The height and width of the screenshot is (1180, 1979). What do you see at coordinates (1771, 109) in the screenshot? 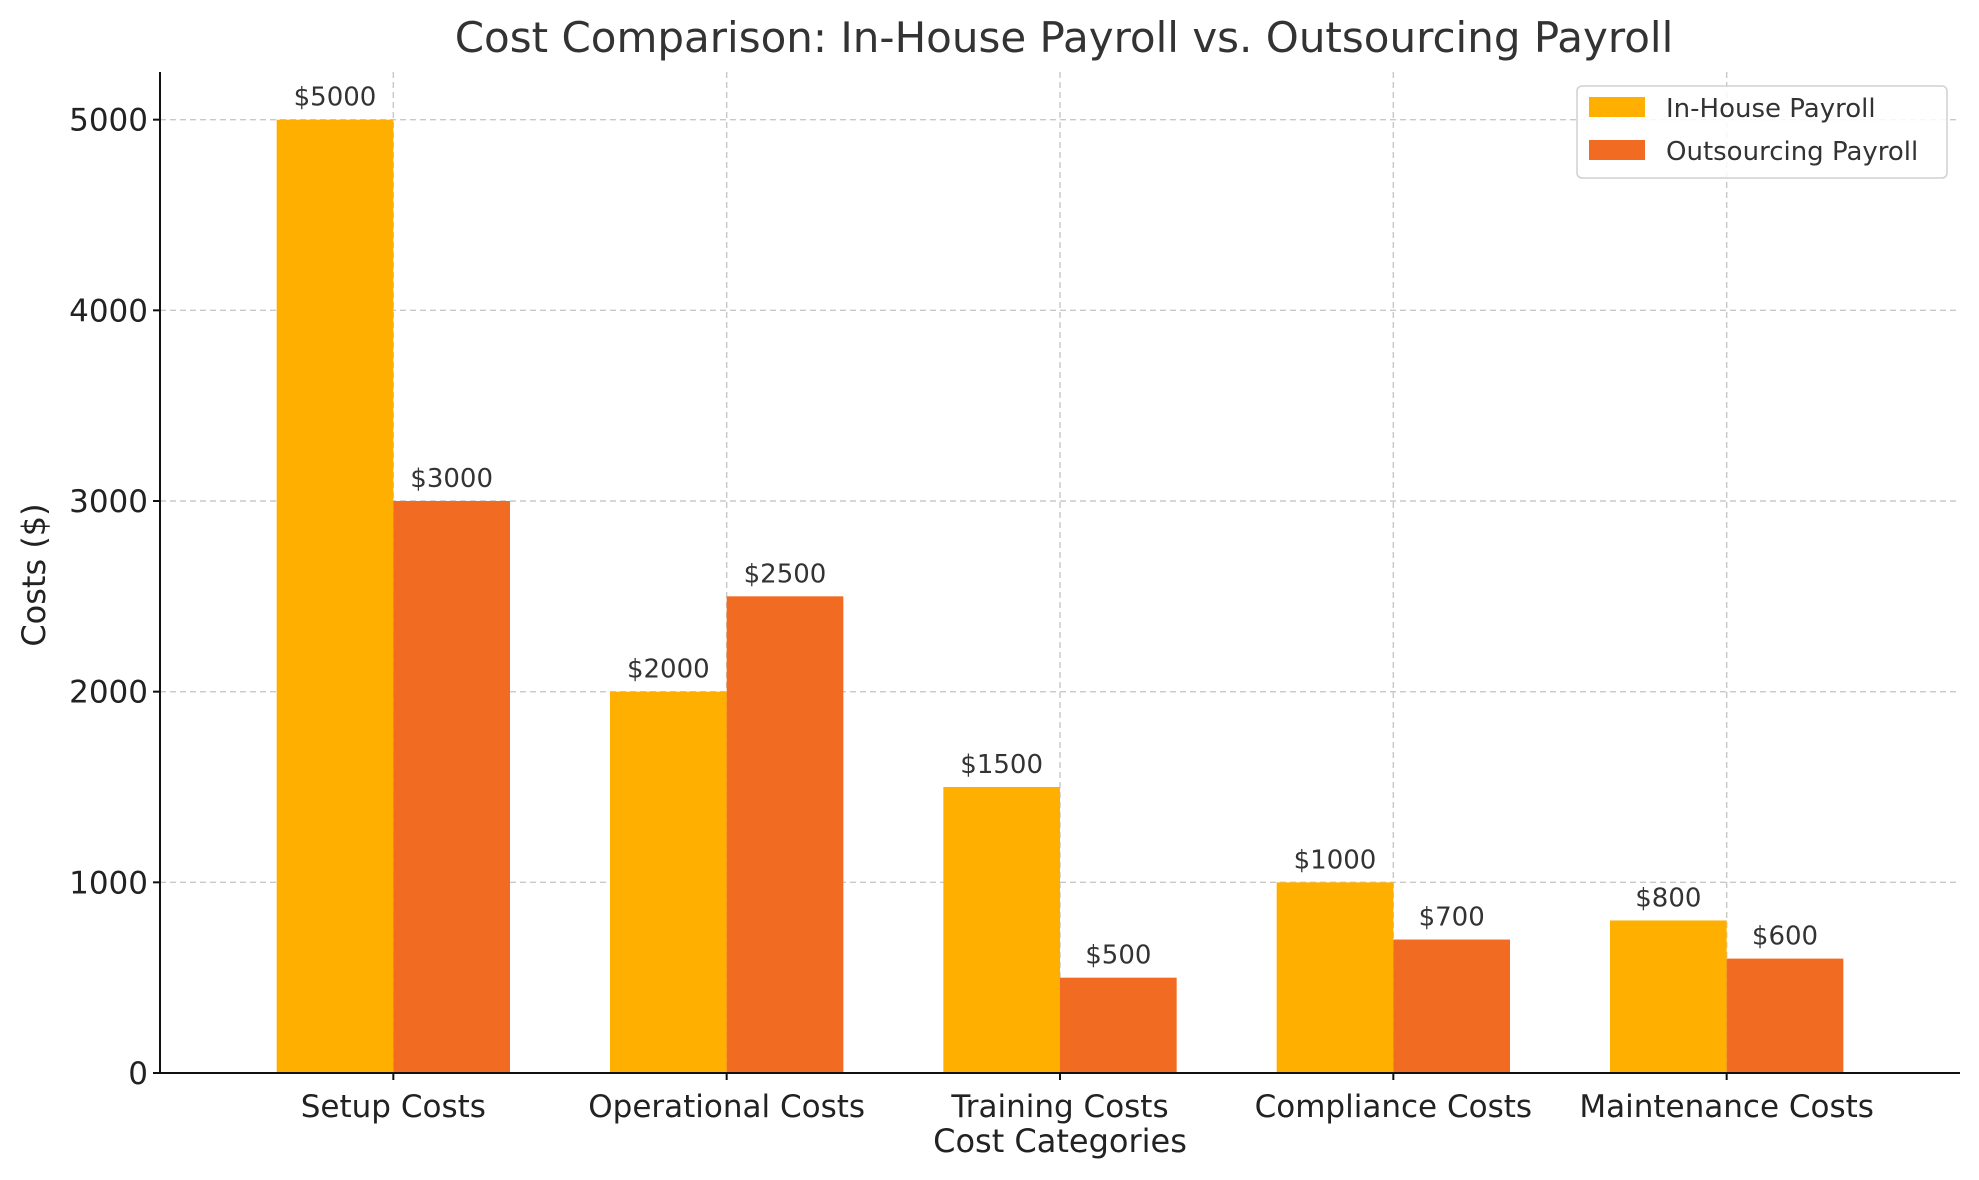
I see `legend-label-in-house: In-House Payroll` at bounding box center [1771, 109].